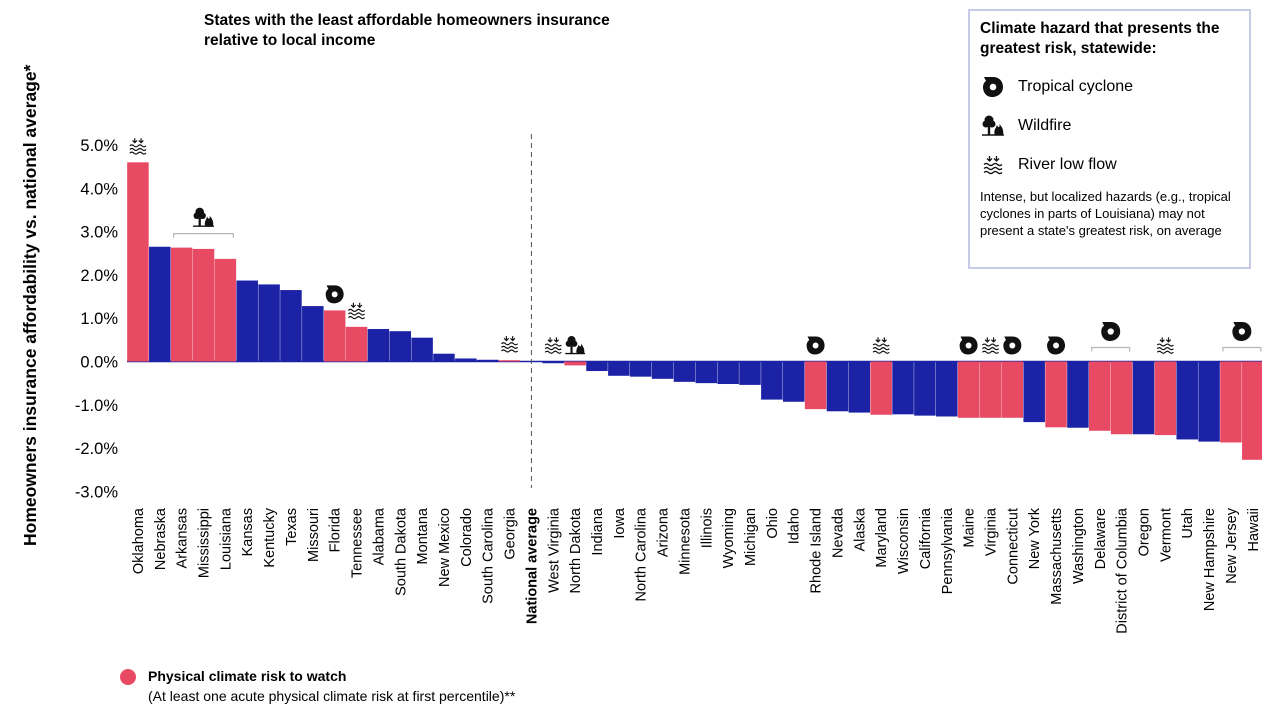 This screenshot has width=1262, height=709. Describe the element at coordinates (445, 547) in the screenshot. I see `x-tick-label: New Mexico` at that location.